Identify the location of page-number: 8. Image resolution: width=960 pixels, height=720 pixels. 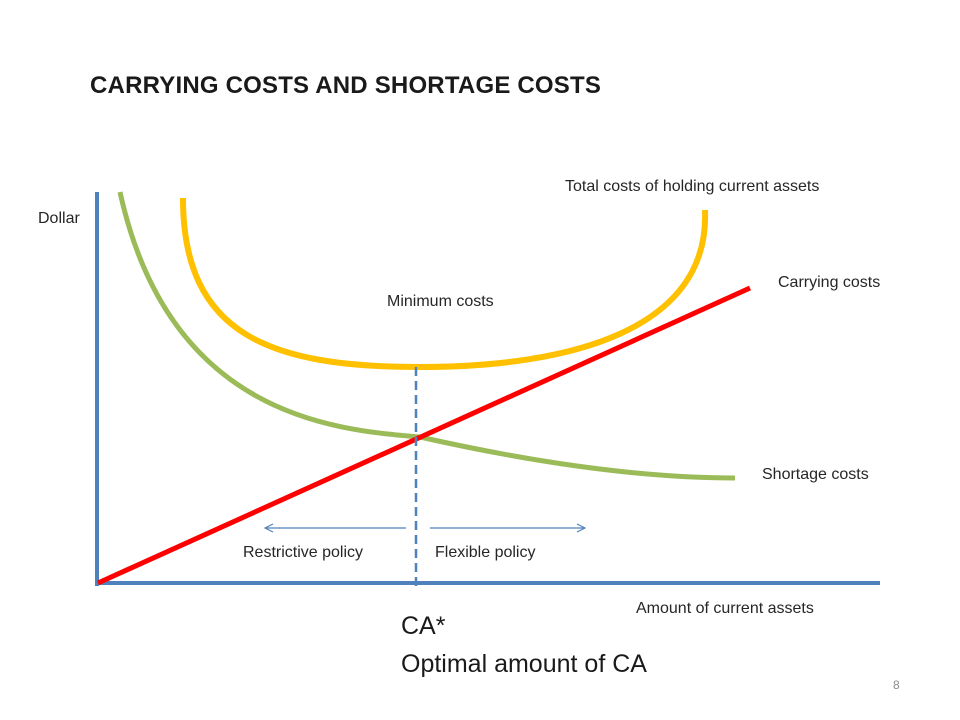
(896, 685).